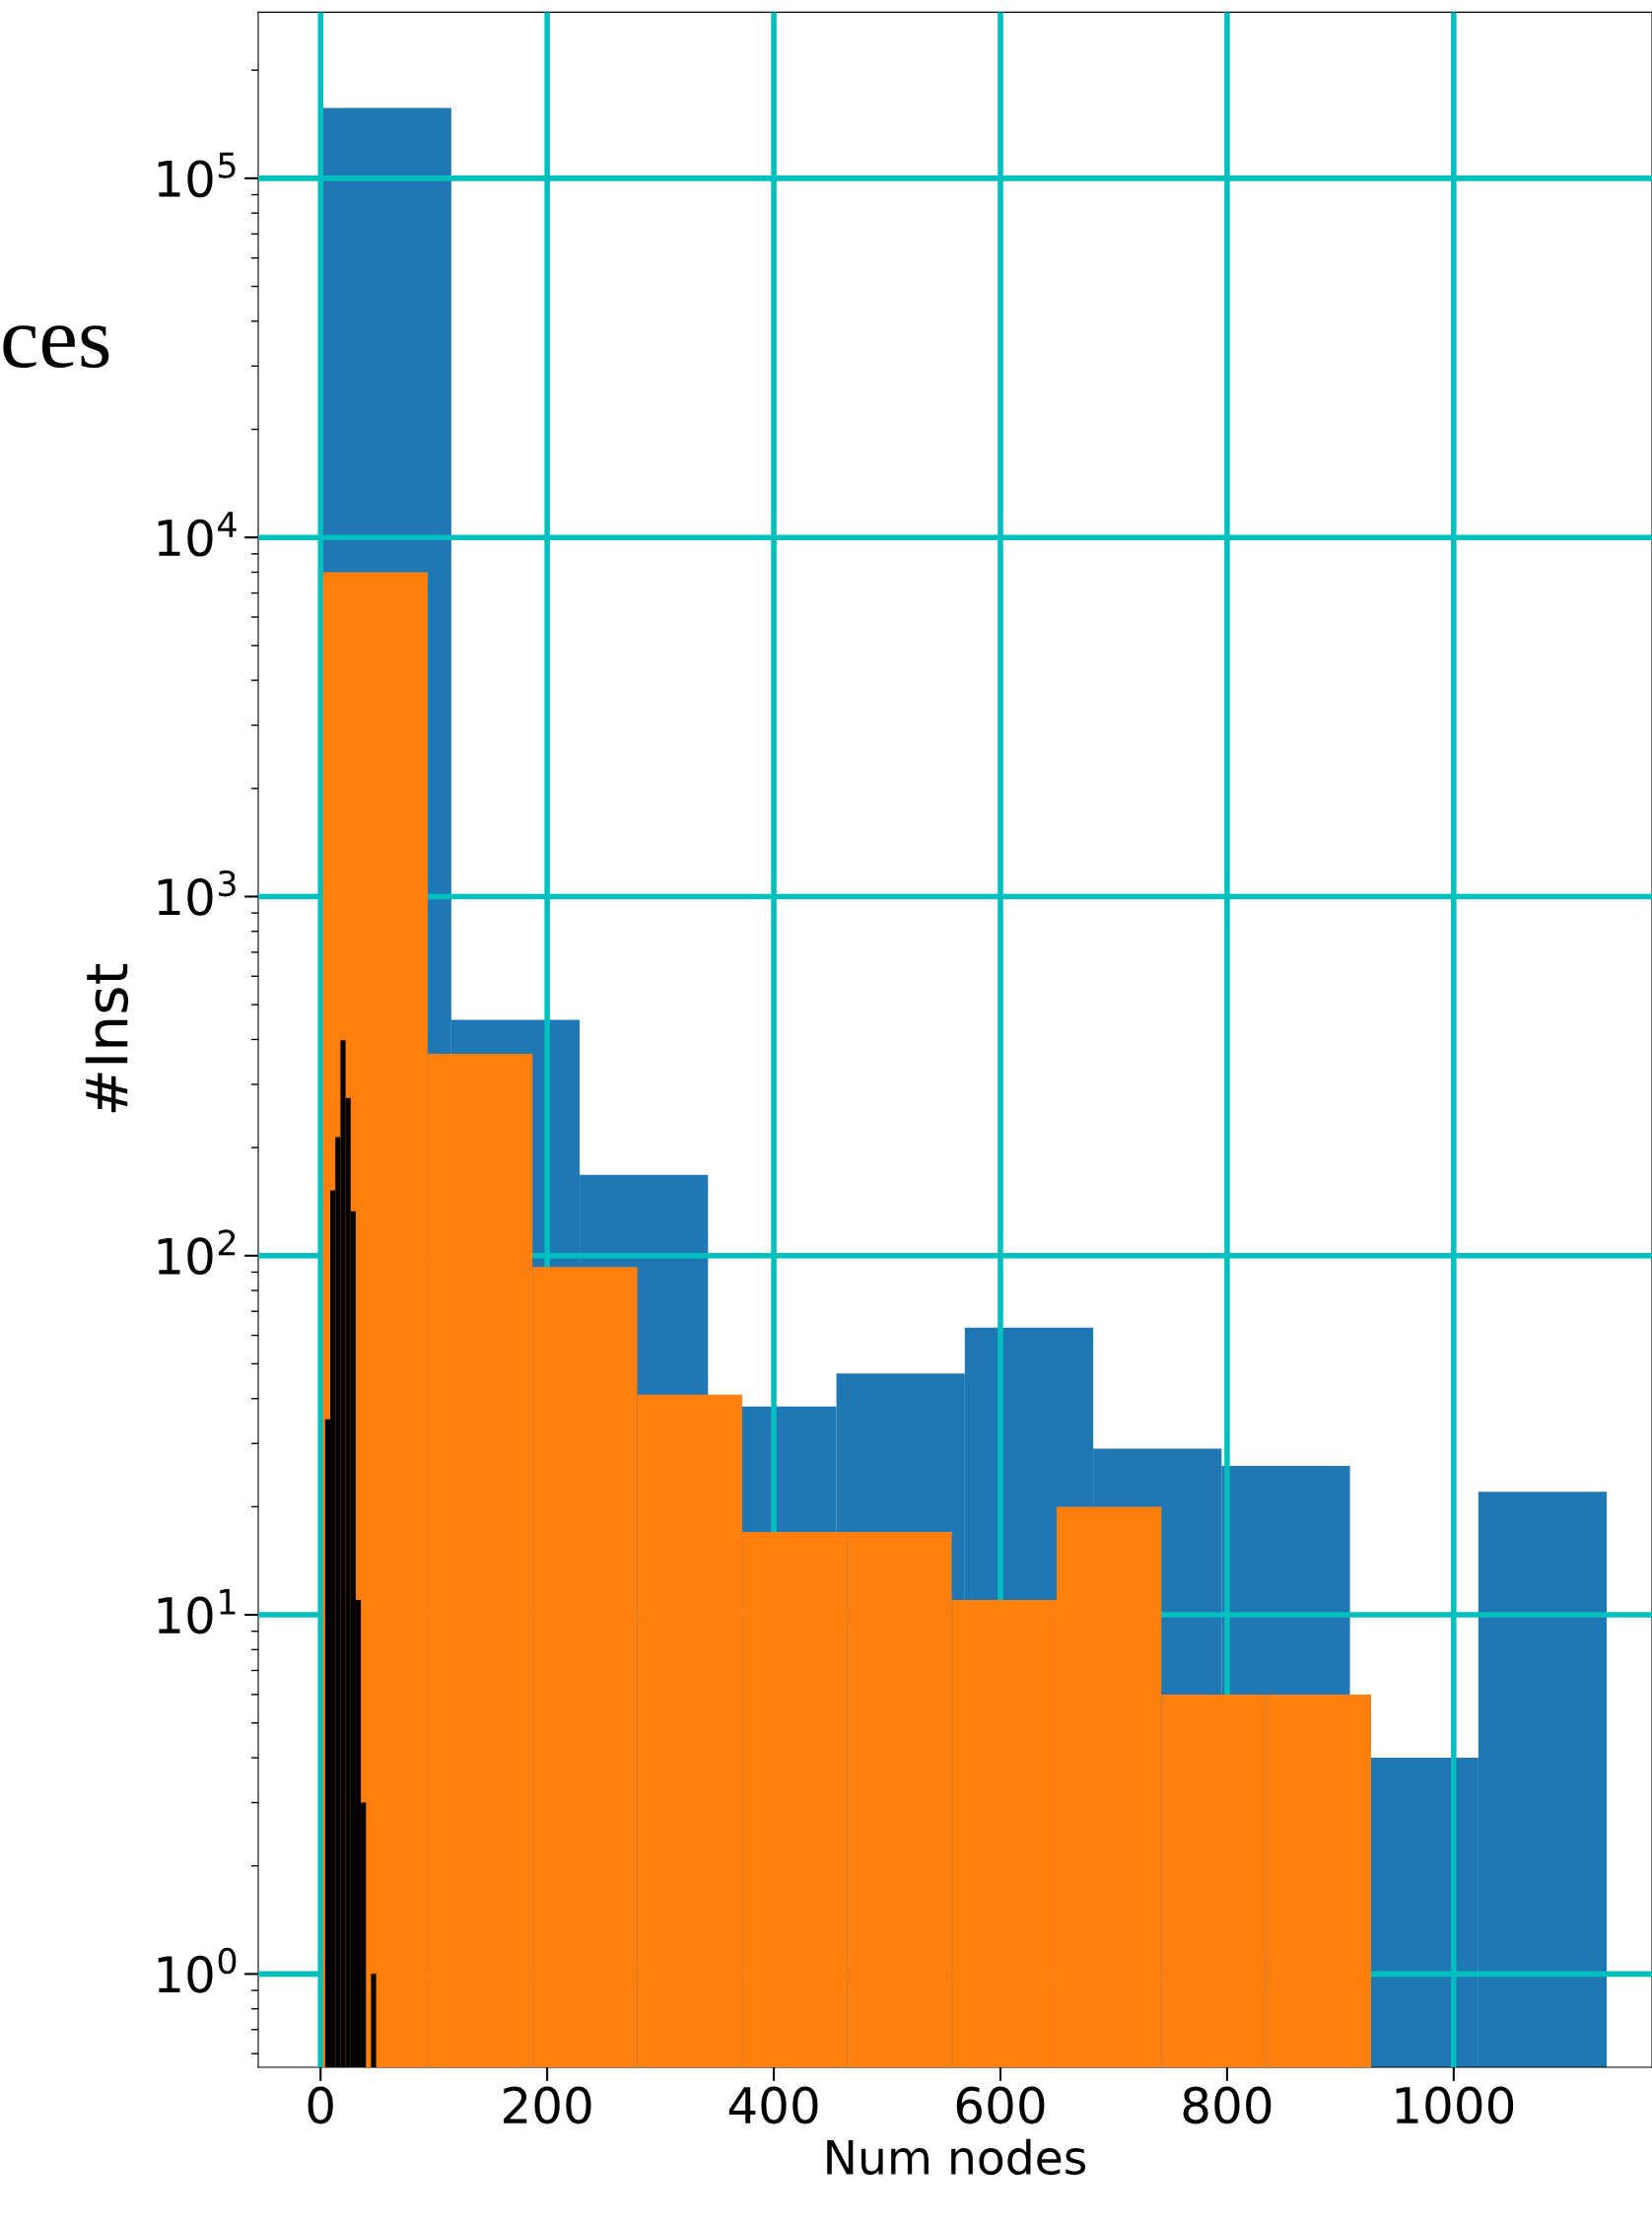  Describe the element at coordinates (773, 2105) in the screenshot. I see `x-tick-label: 400` at that location.